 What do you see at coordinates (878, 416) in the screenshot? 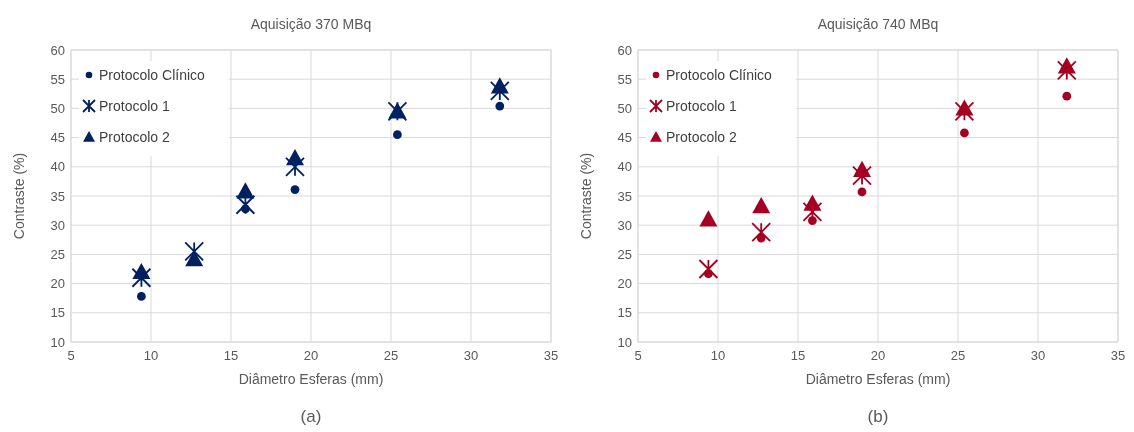
I see `text: (b)` at bounding box center [878, 416].